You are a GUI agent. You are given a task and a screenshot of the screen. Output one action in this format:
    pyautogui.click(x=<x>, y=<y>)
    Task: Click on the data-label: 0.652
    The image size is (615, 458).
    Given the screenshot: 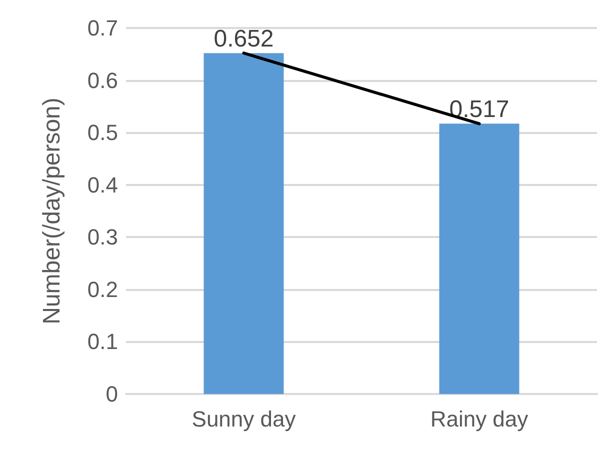 What is the action you would take?
    pyautogui.click(x=244, y=39)
    